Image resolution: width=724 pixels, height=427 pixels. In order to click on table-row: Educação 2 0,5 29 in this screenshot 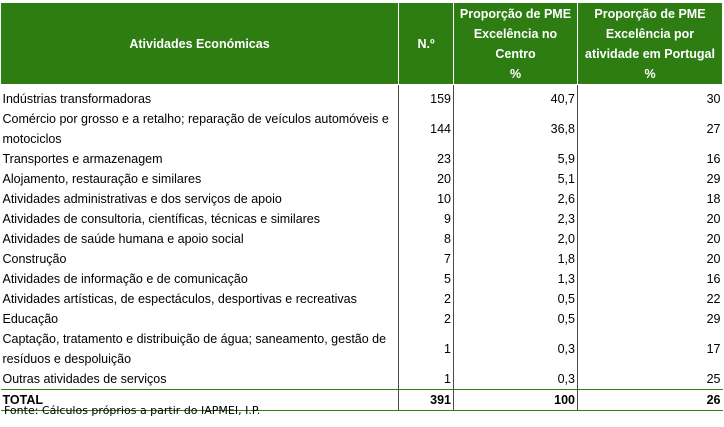, I will do `click(361, 319)`.